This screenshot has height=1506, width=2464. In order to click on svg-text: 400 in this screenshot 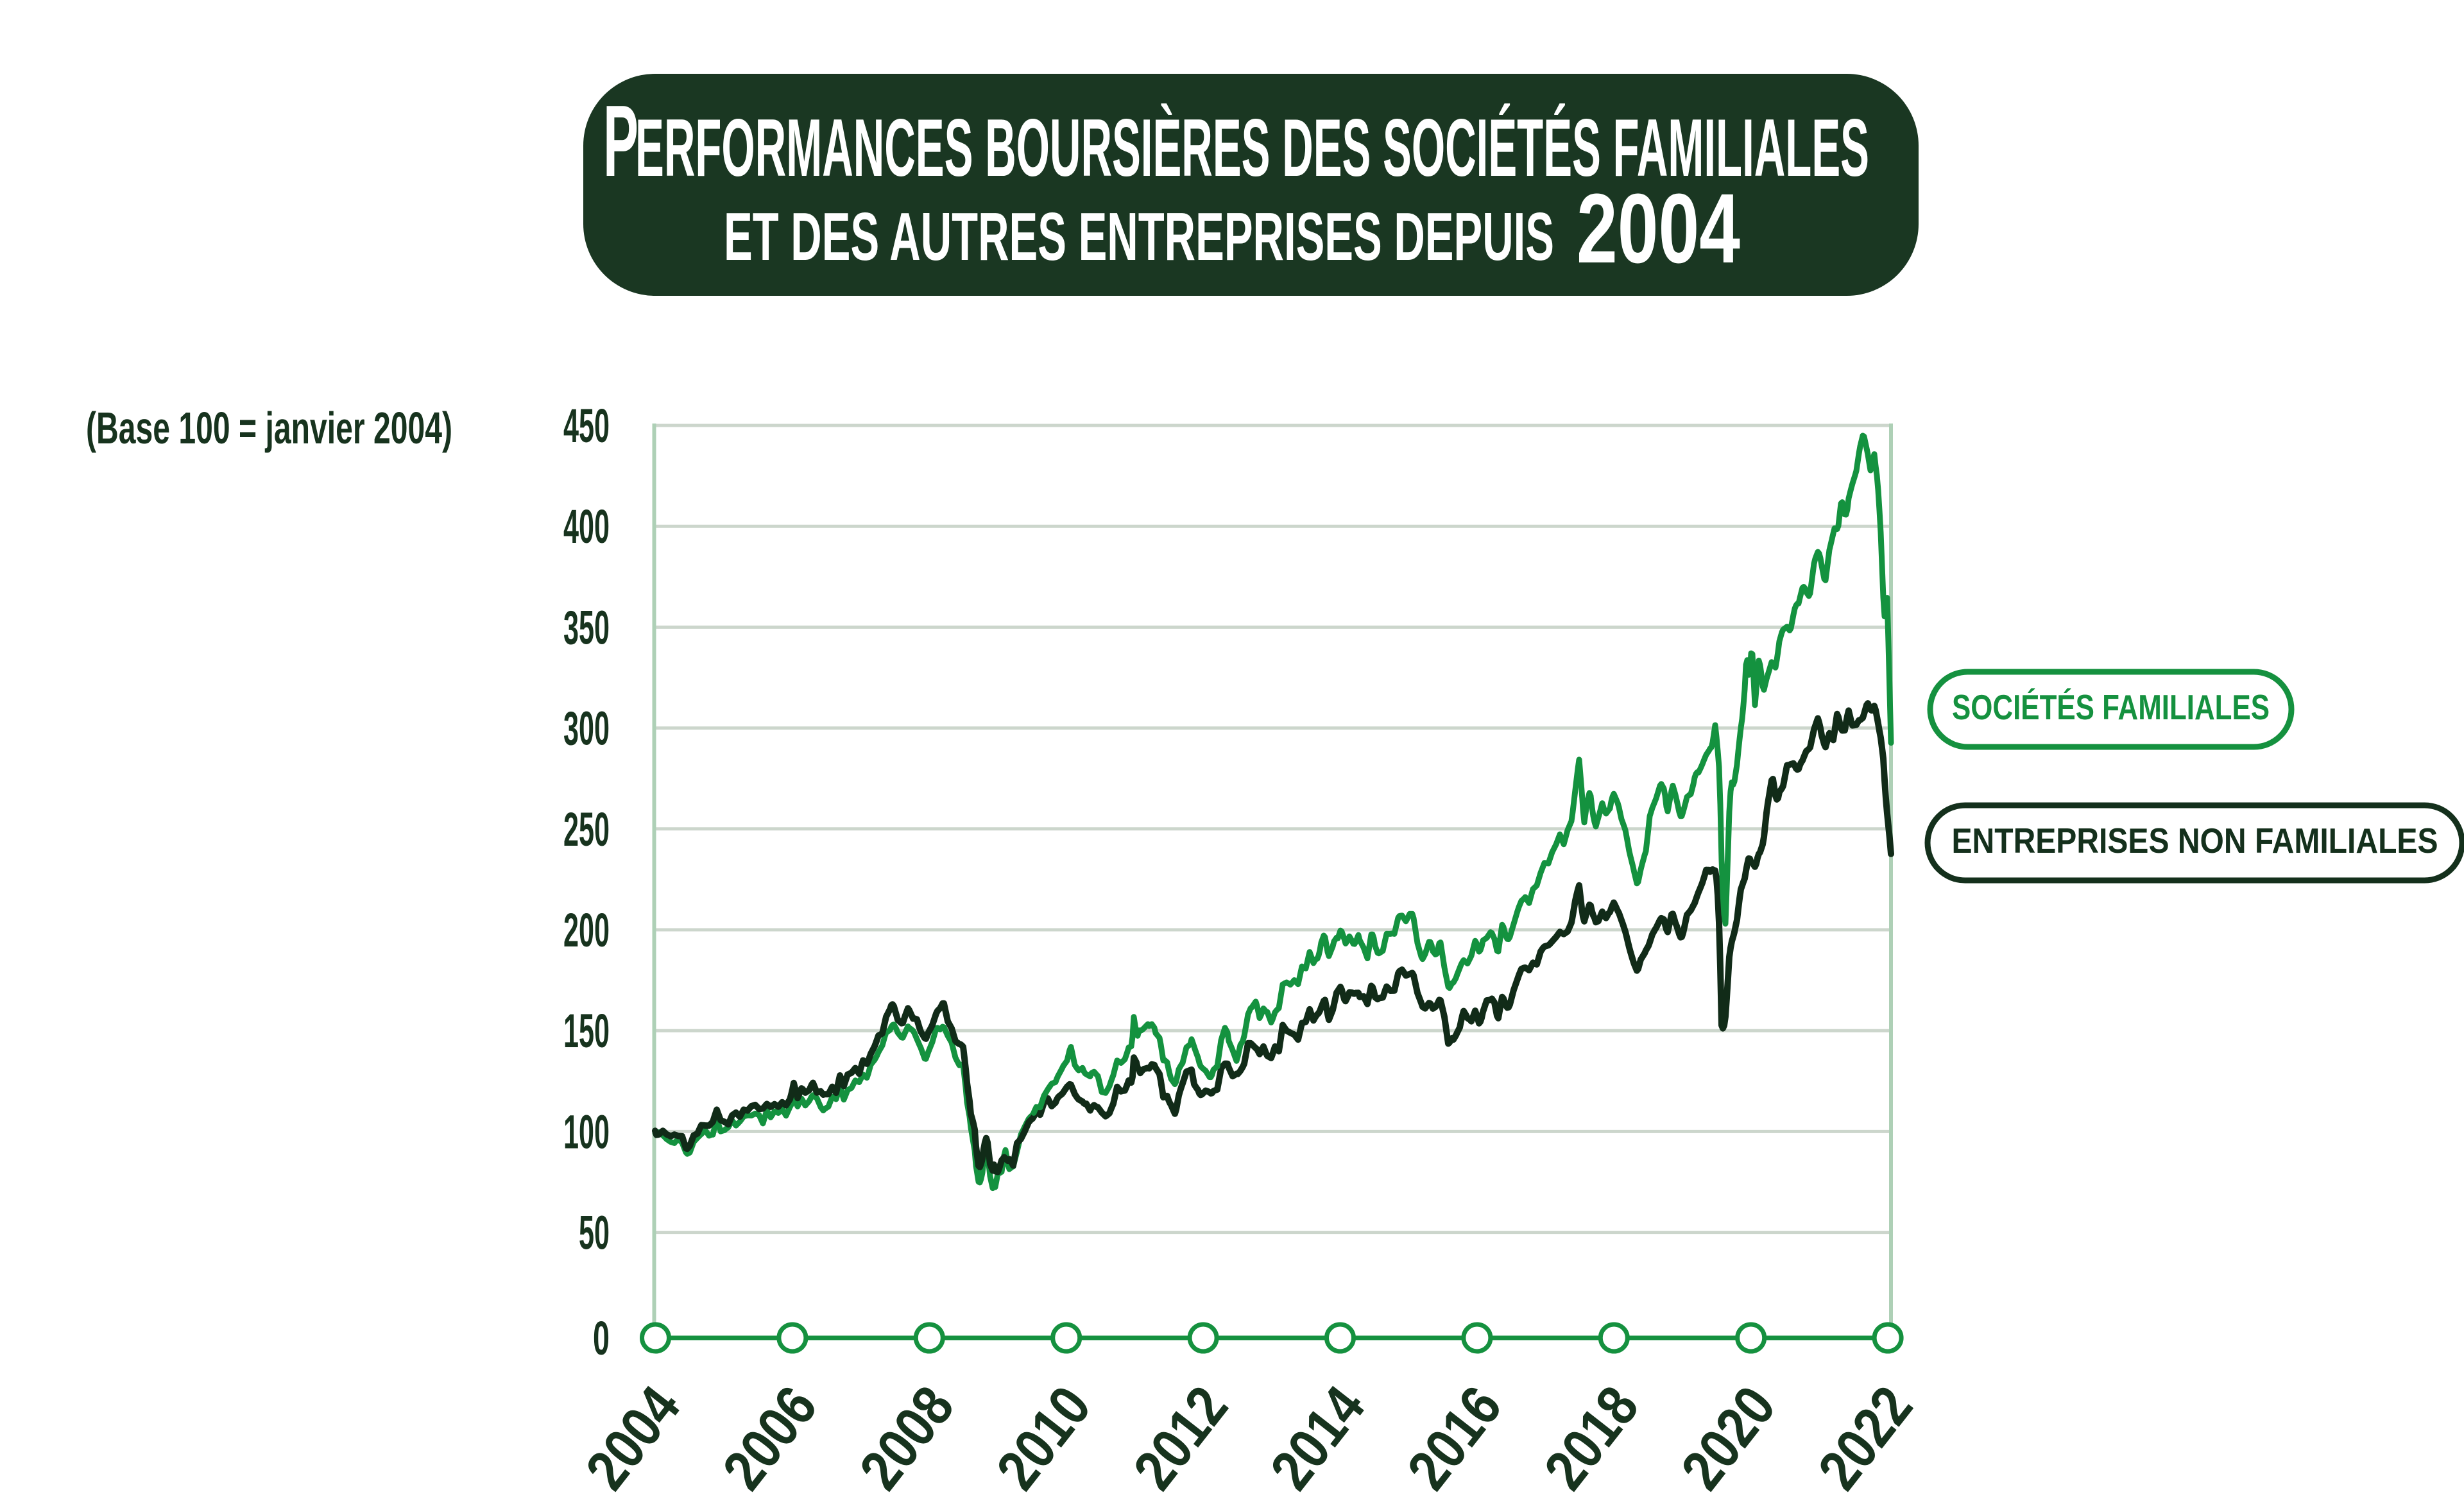, I will do `click(587, 526)`.